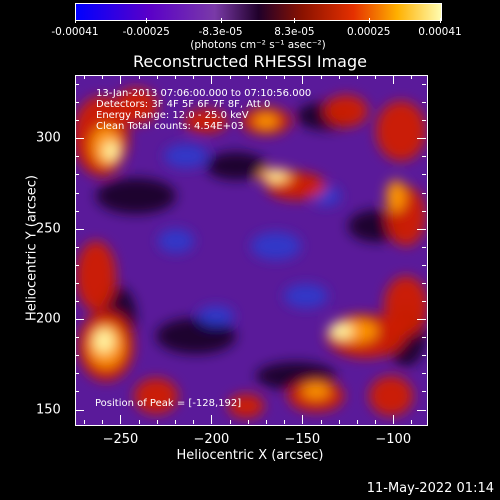 This screenshot has width=500, height=500. I want to click on colorbar-tick, so click(221, 20).